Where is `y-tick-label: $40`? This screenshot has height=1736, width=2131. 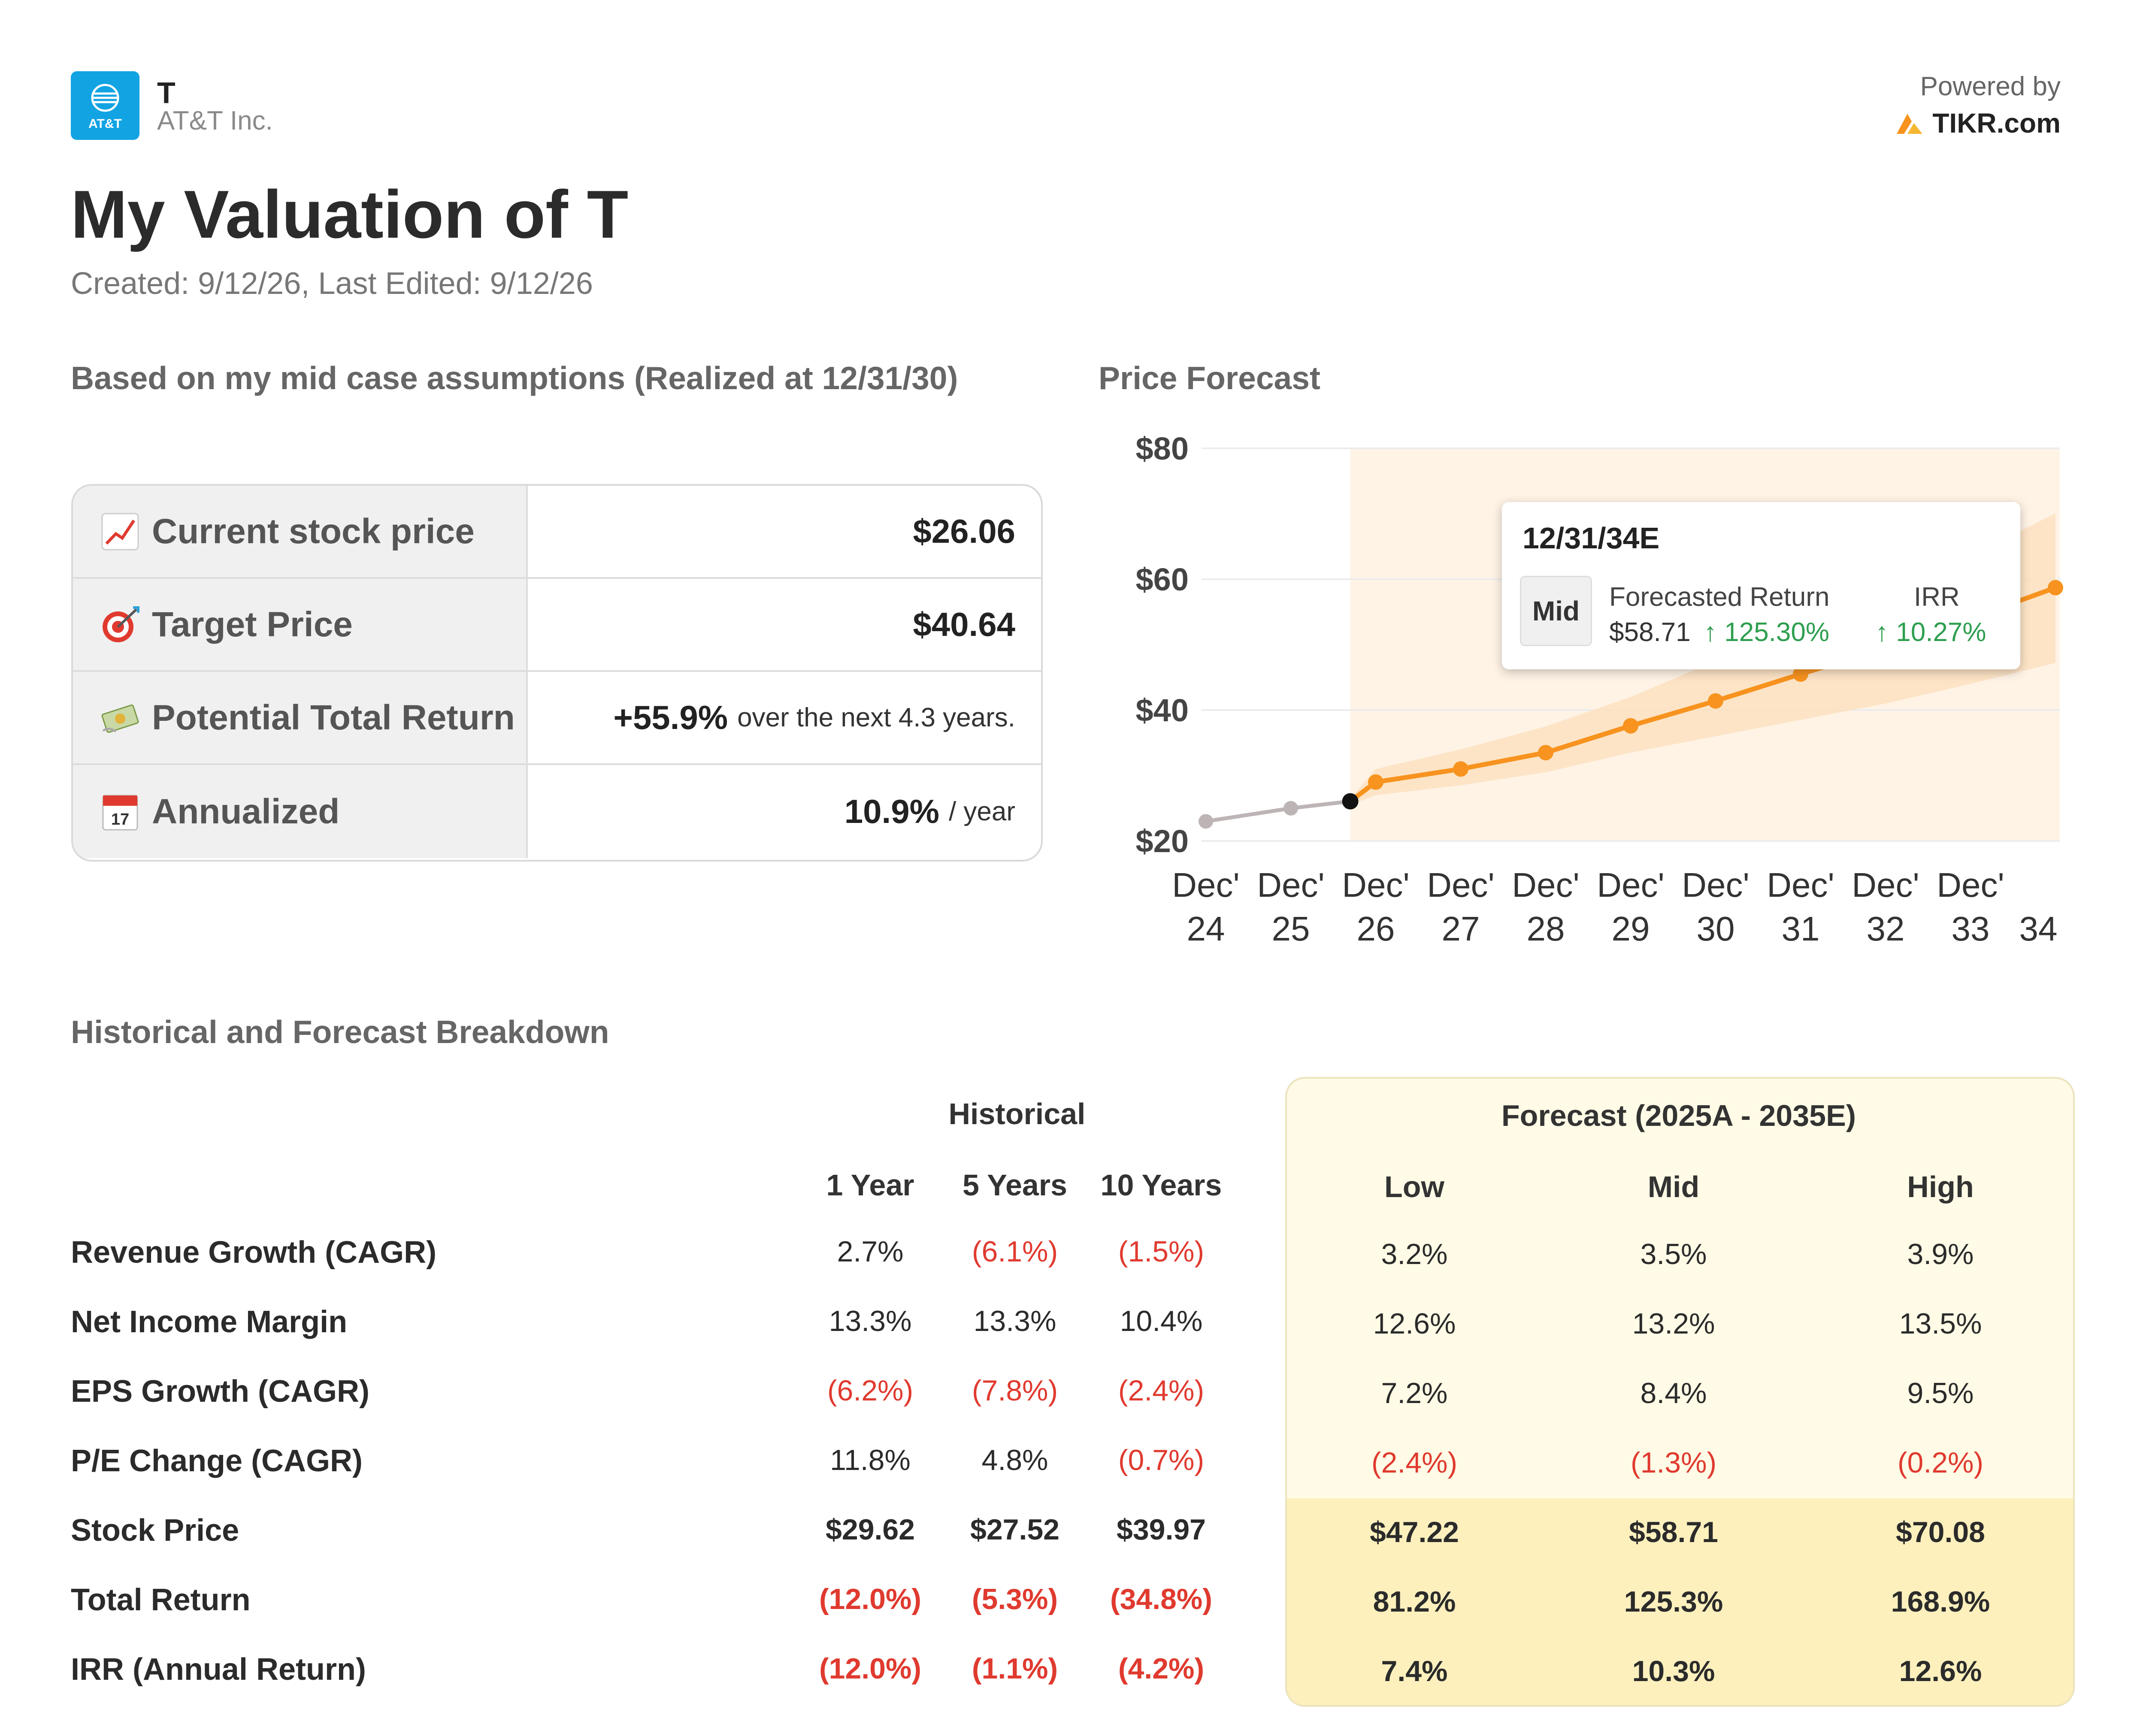 y-tick-label: $40 is located at coordinates (1162, 710).